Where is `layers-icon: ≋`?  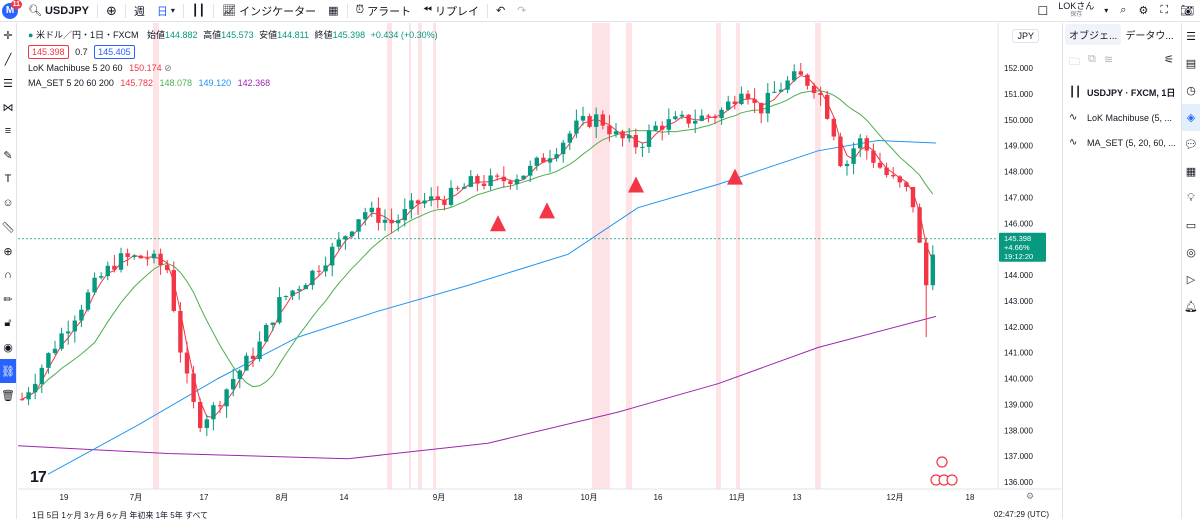
layers-icon: ≋ is located at coordinates (1108, 60).